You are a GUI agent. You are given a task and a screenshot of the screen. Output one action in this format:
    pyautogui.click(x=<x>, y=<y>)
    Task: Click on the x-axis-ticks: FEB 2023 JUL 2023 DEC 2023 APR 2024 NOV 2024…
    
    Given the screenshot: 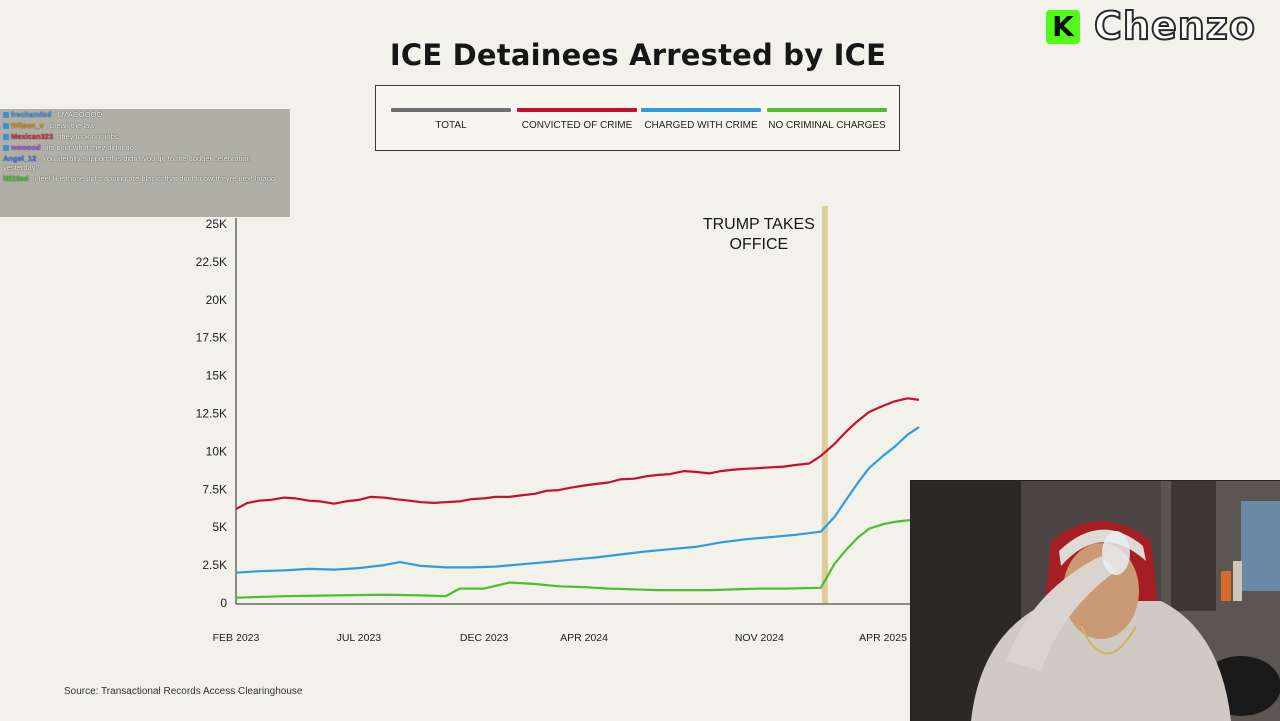 What is the action you would take?
    pyautogui.click(x=560, y=638)
    